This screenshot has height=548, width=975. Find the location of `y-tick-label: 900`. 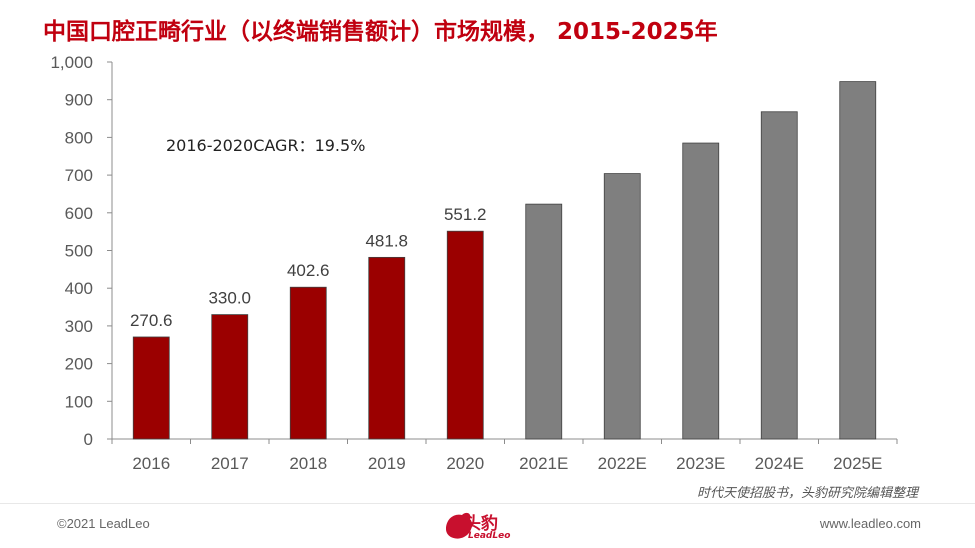

y-tick-label: 900 is located at coordinates (79, 100).